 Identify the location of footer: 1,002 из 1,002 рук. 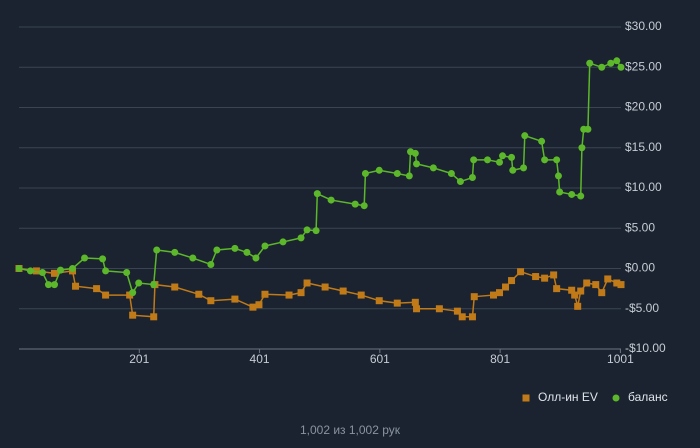
(350, 430).